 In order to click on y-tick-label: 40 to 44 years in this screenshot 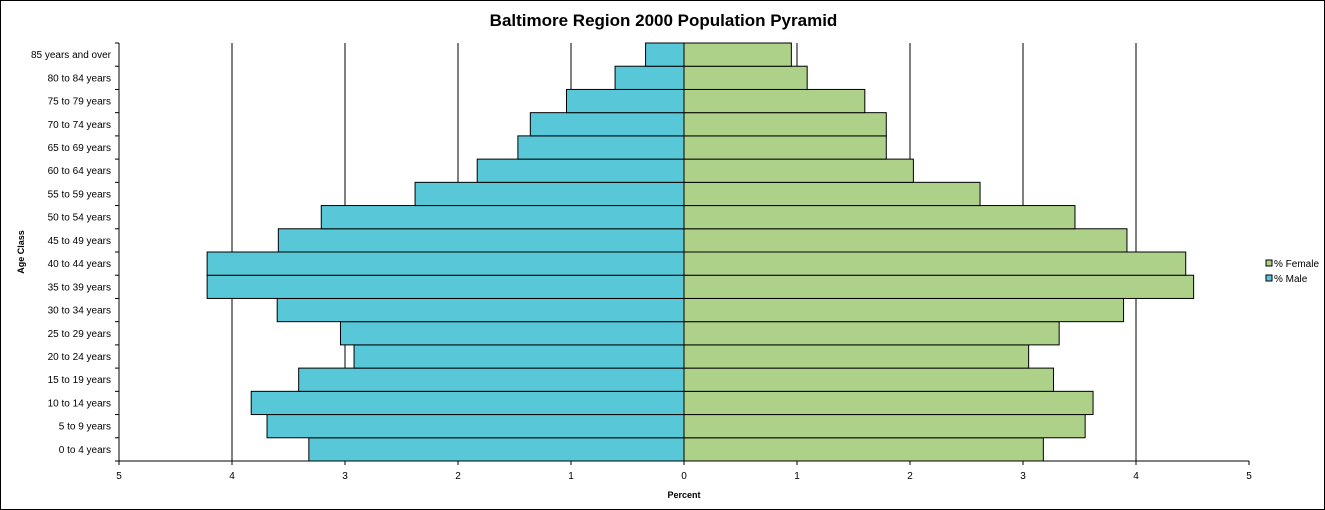, I will do `click(79, 264)`.